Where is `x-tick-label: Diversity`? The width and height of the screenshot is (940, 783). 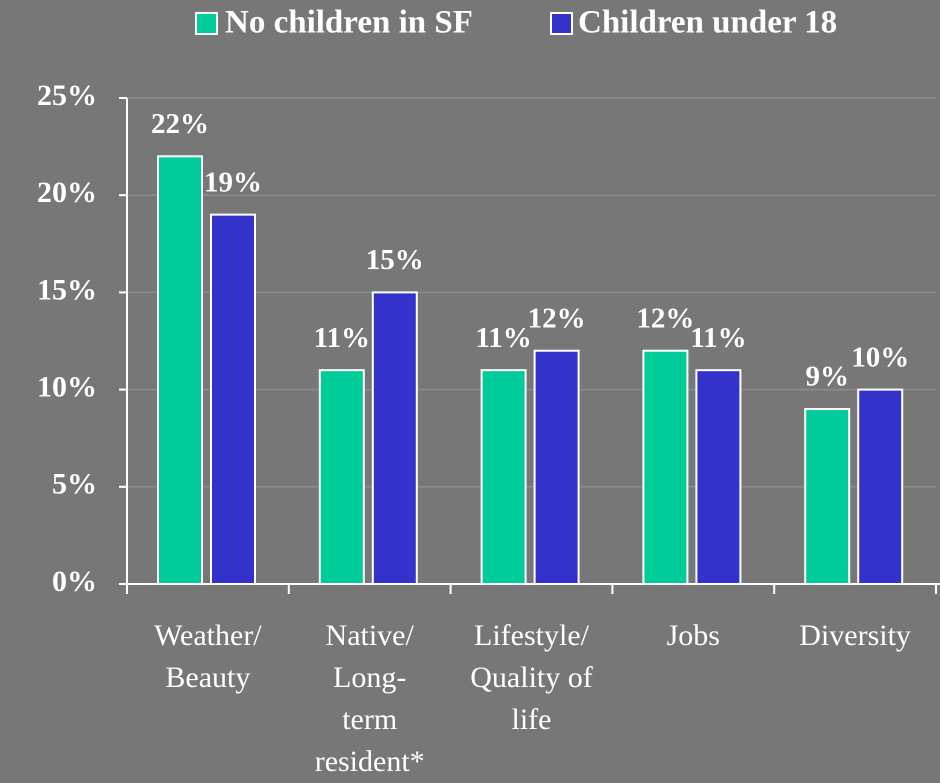
x-tick-label: Diversity is located at coordinates (855, 635).